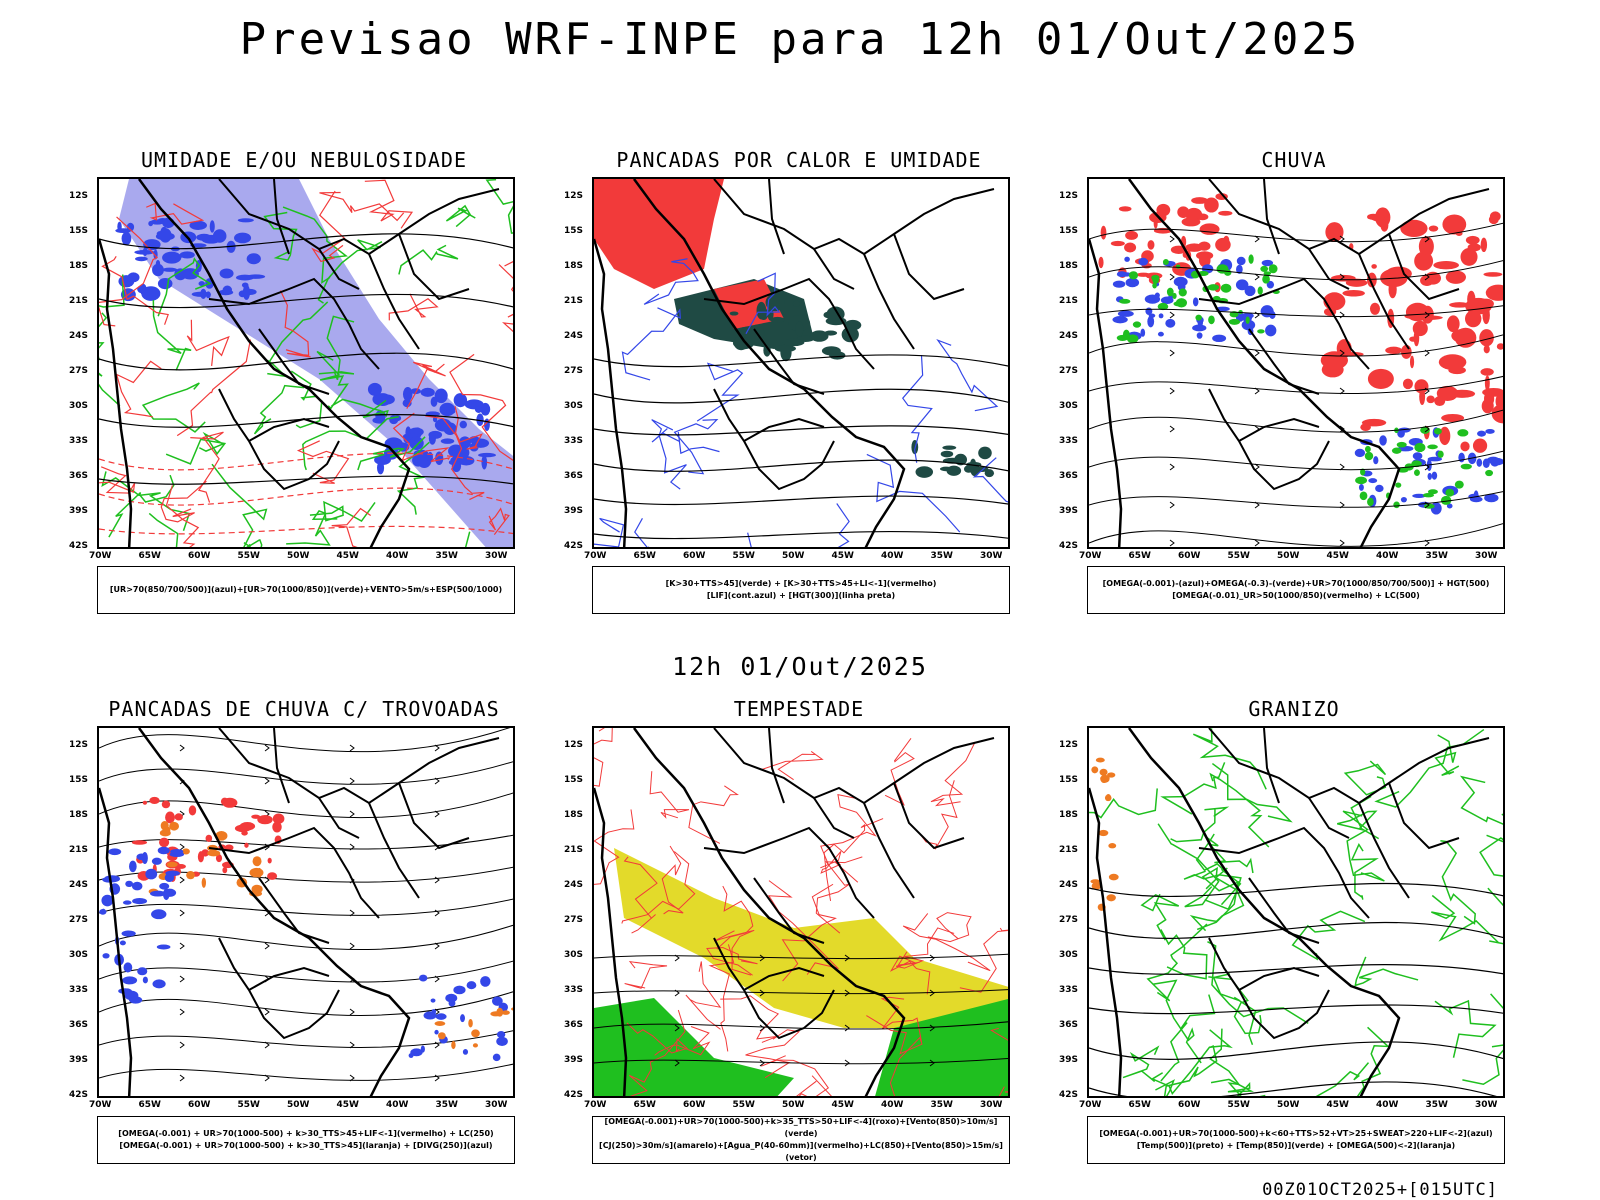 This screenshot has width=1600, height=1200. What do you see at coordinates (1294, 160) in the screenshot?
I see `panel-title: CHUVA` at bounding box center [1294, 160].